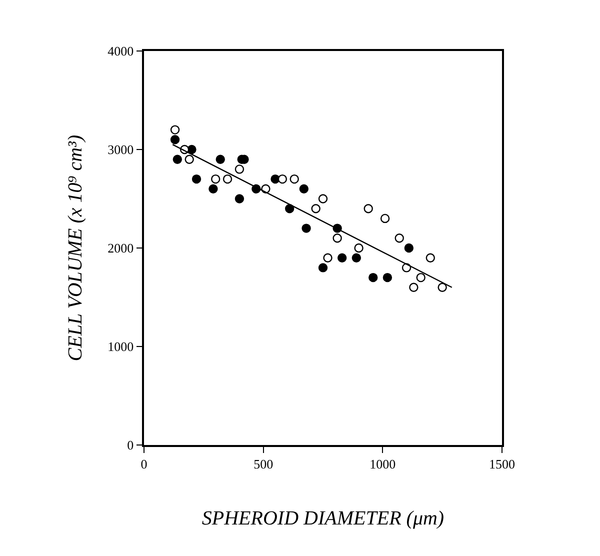 The width and height of the screenshot is (600, 556). I want to click on y-tick-label: 3000, so click(121, 150).